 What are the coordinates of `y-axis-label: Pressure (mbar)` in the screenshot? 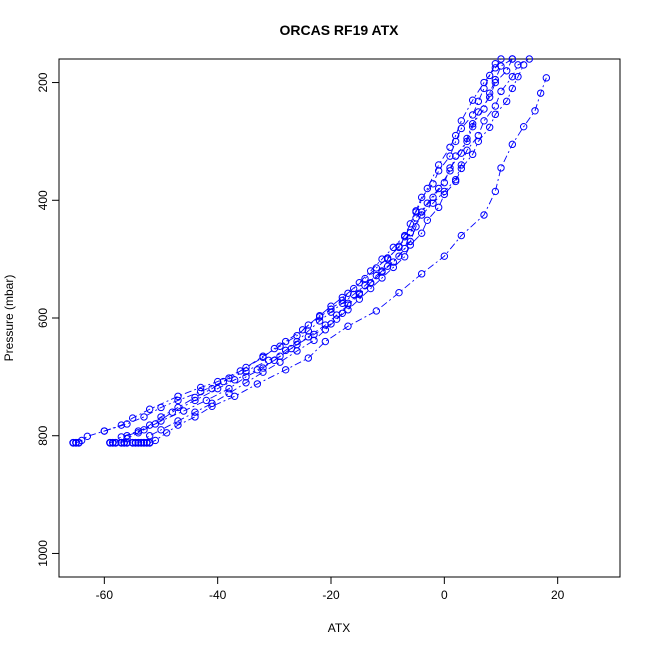 It's located at (9, 318).